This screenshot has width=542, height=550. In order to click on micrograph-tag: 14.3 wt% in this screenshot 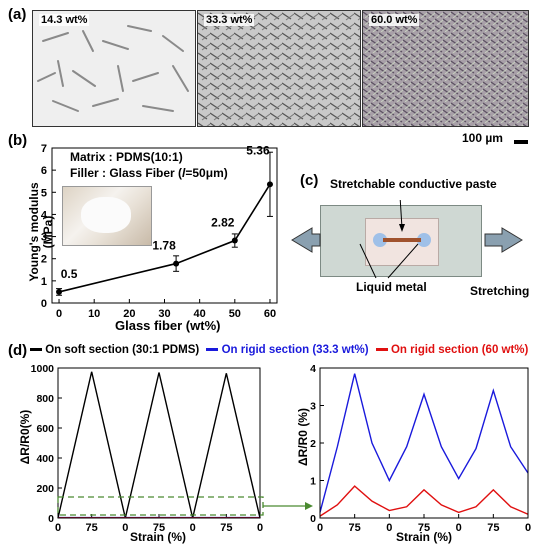, I will do `click(64, 20)`.